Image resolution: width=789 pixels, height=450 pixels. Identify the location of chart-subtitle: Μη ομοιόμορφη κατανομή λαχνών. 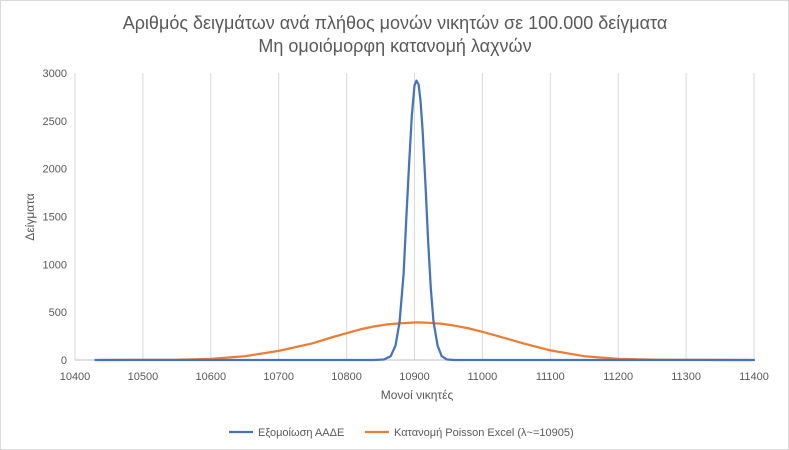
(394, 46).